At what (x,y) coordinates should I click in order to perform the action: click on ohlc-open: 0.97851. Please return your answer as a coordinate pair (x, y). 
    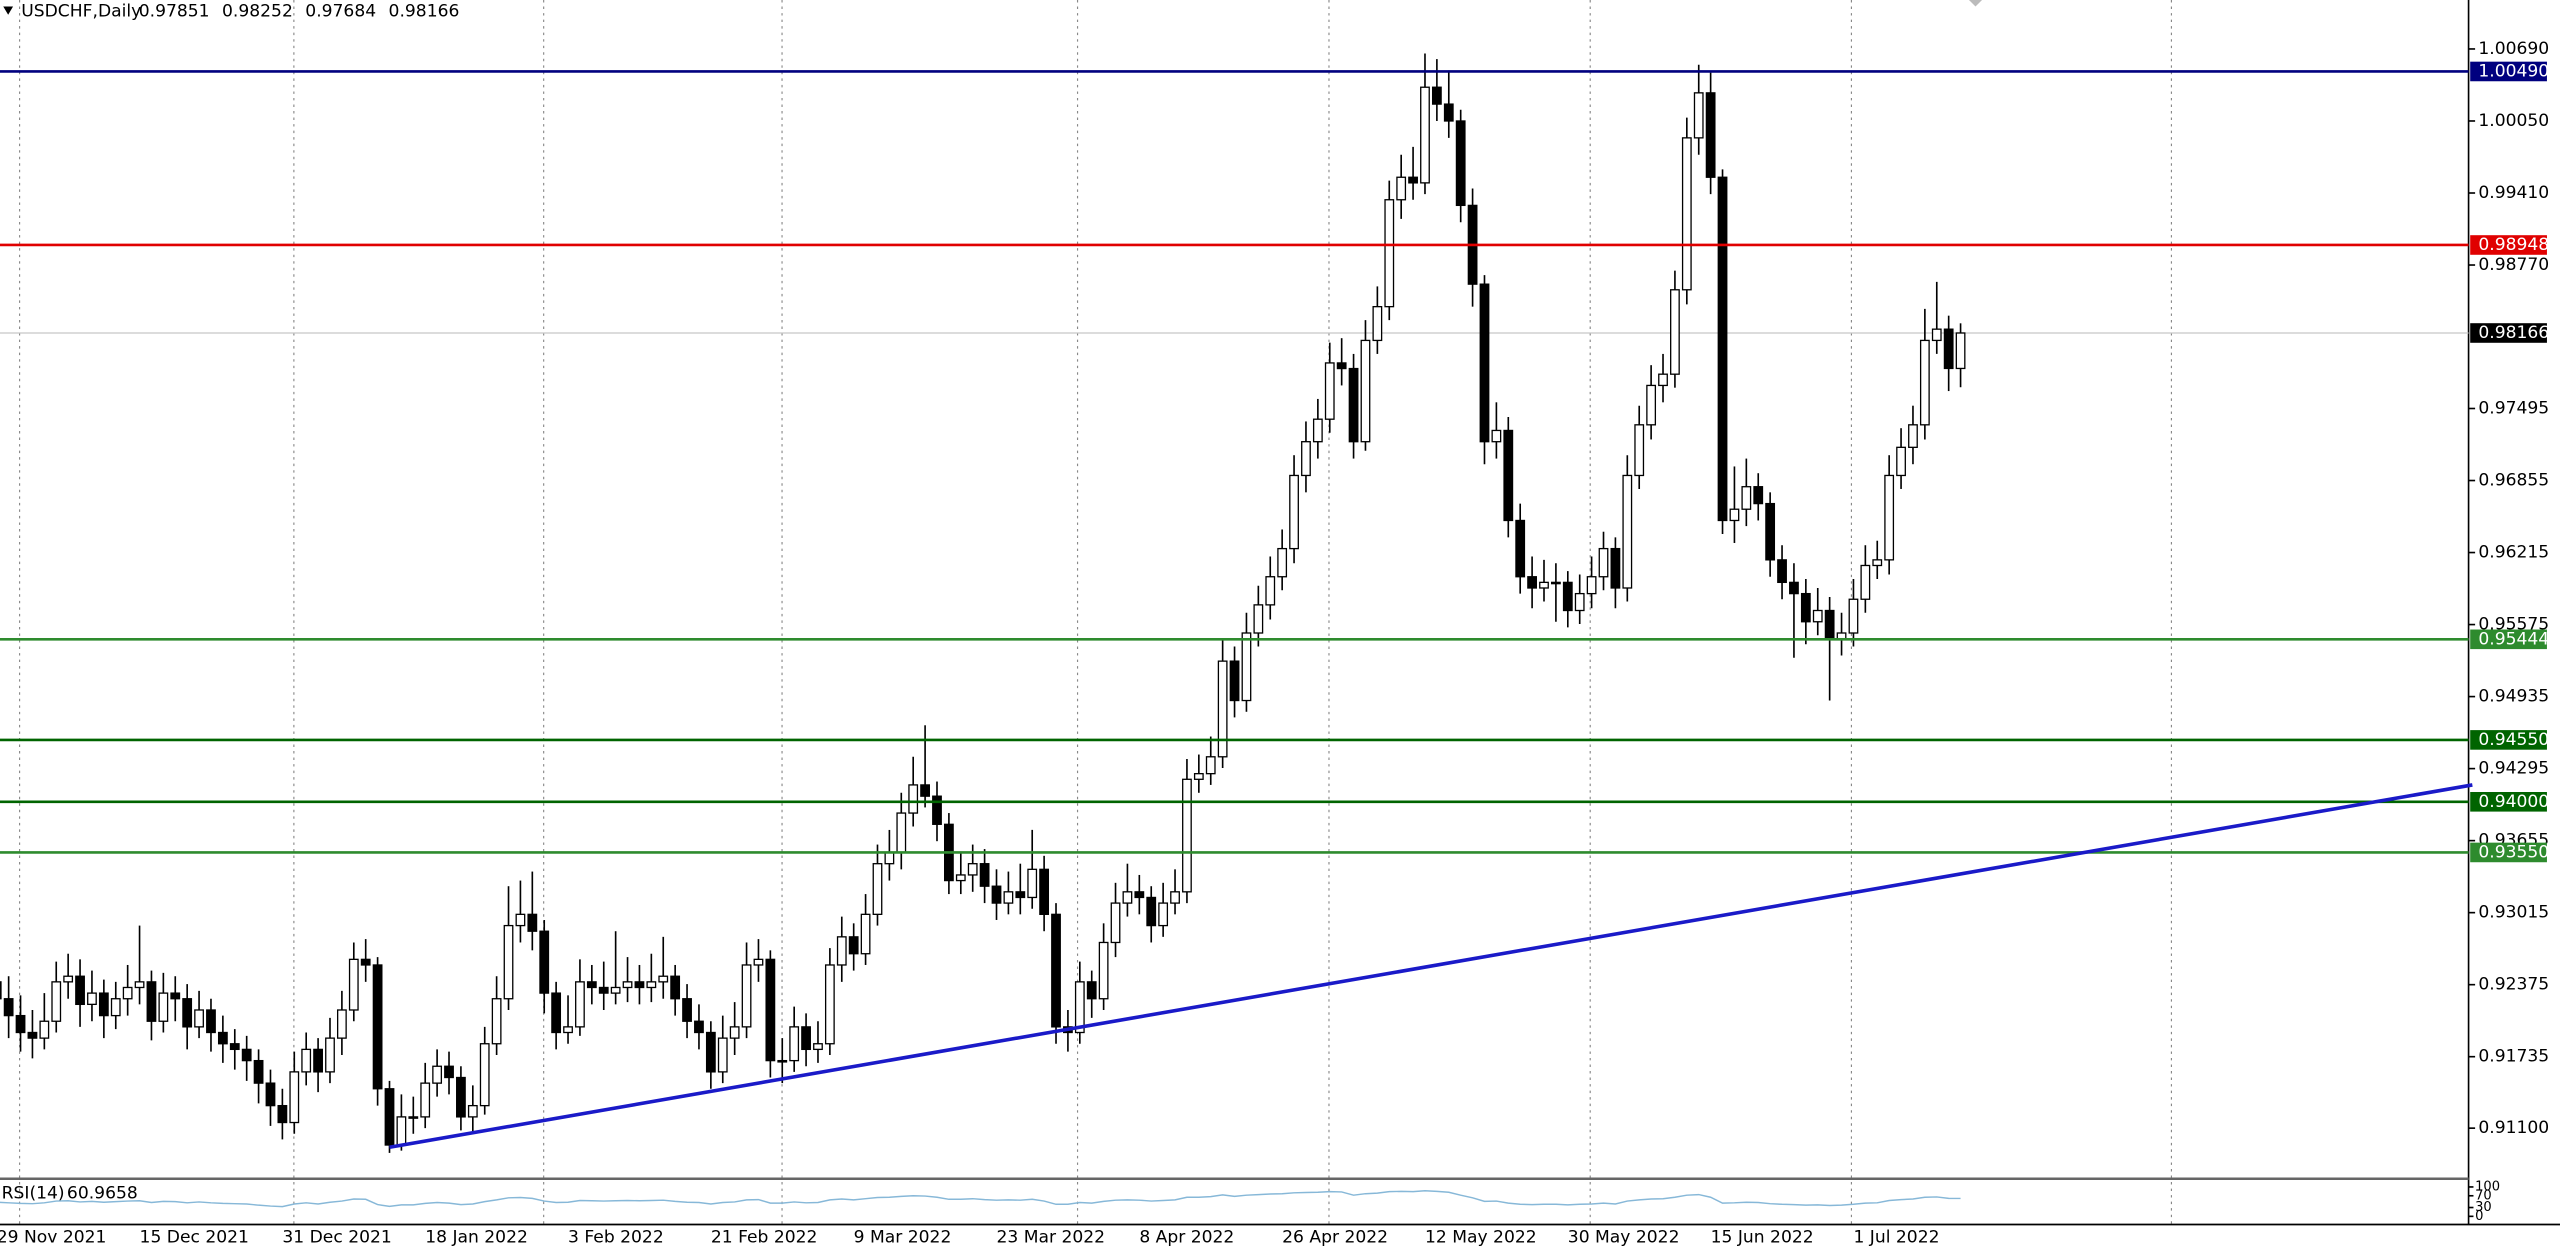
    Looking at the image, I should click on (174, 11).